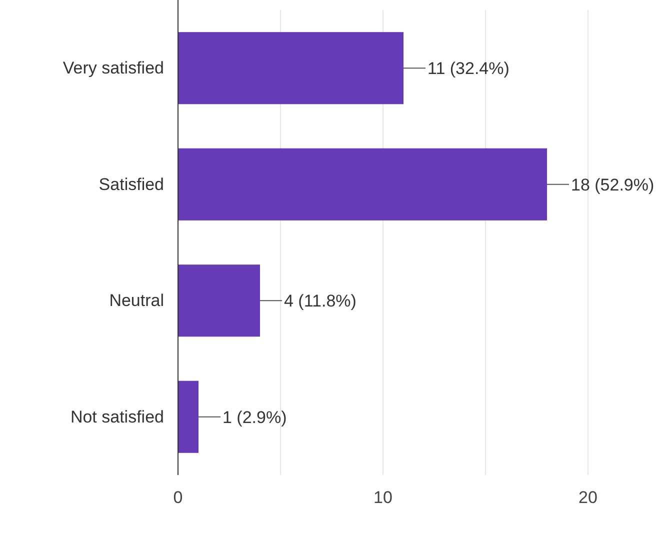 The image size is (668, 537). What do you see at coordinates (113, 68) in the screenshot?
I see `y-tick-label: Very satisfied` at bounding box center [113, 68].